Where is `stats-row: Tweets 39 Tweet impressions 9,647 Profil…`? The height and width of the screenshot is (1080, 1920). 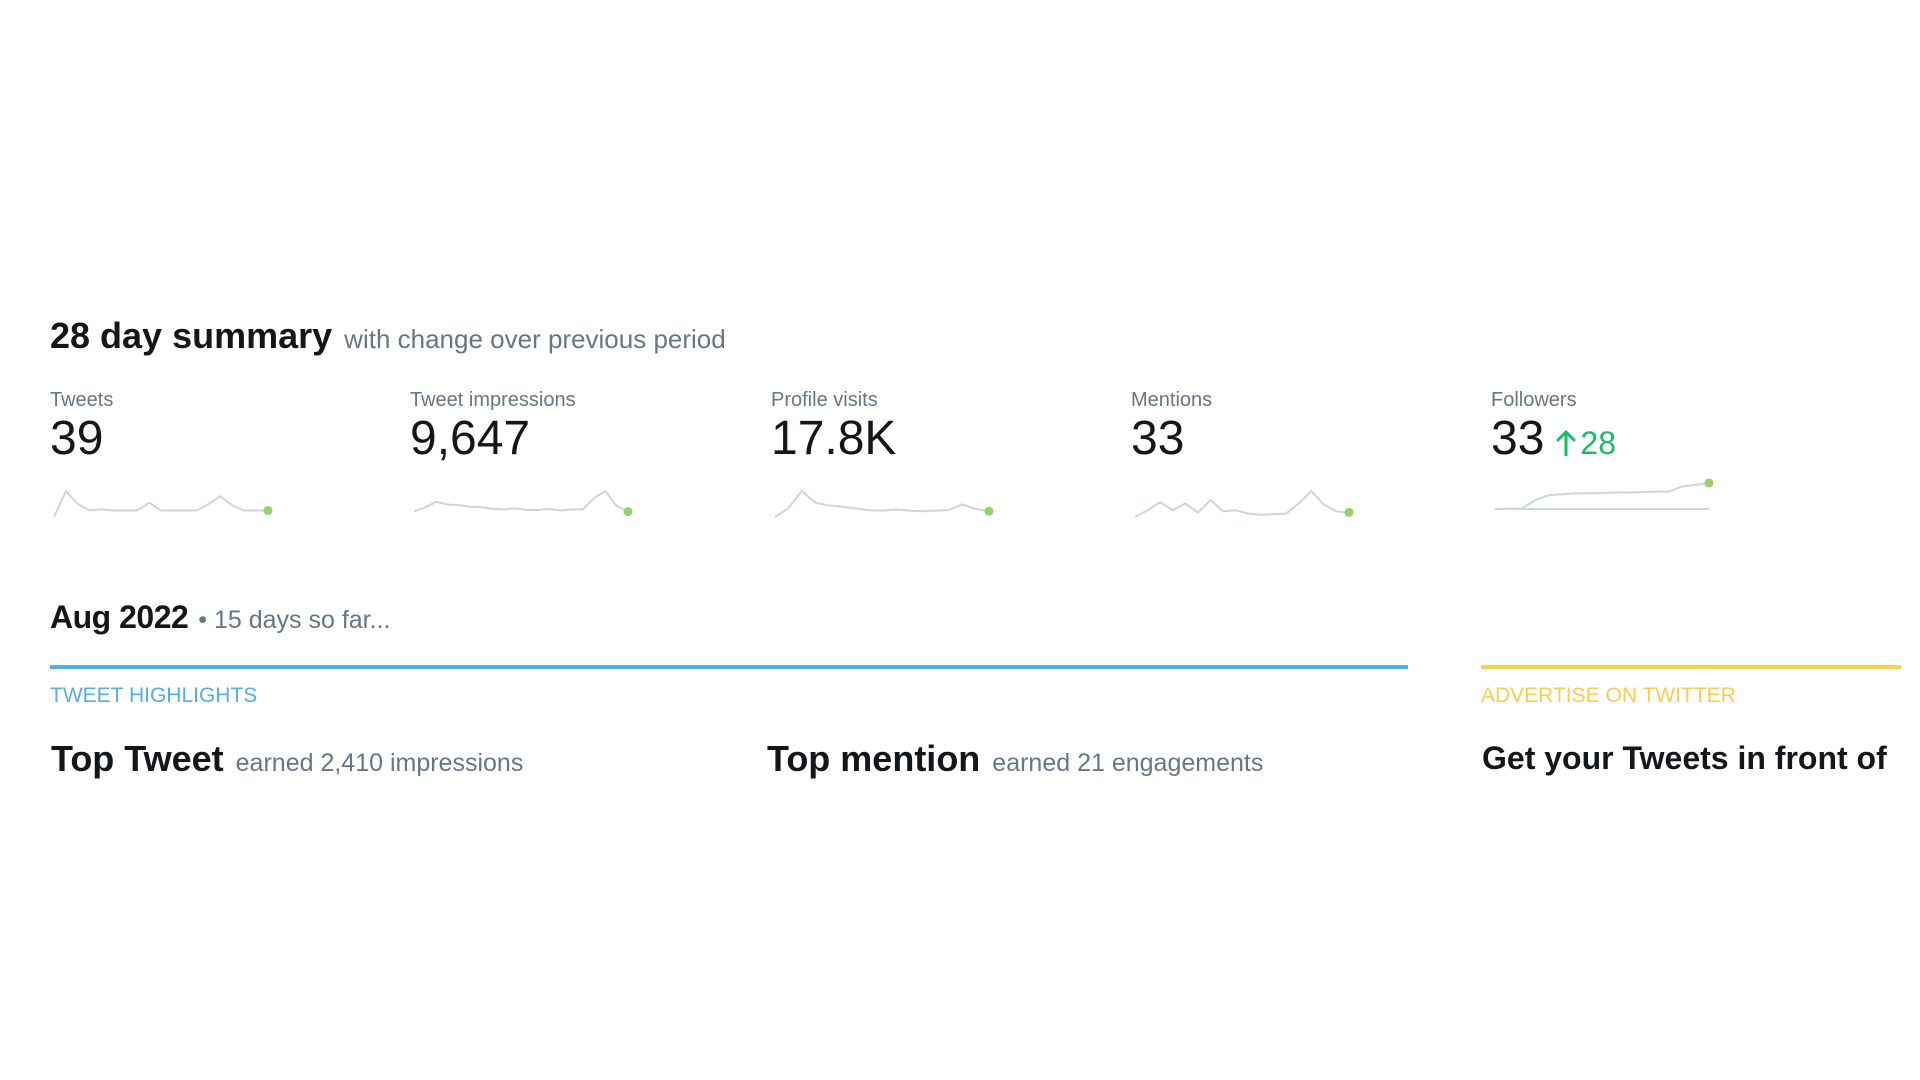 stats-row: Tweets 39 Tweet impressions 9,647 Profil… is located at coordinates (975, 459).